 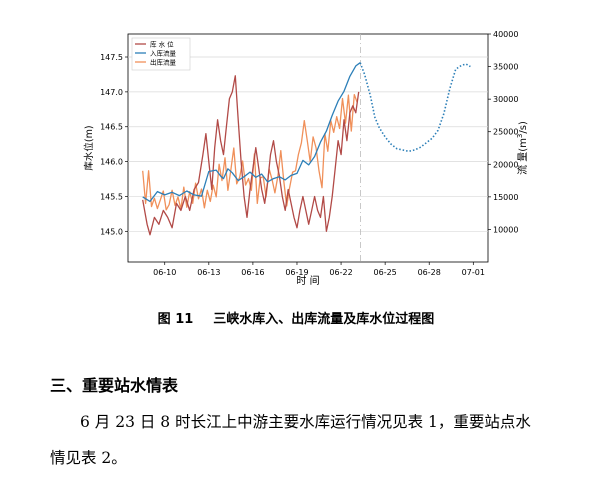 I want to click on y-right-tick-label: 25000, so click(x=505, y=132).